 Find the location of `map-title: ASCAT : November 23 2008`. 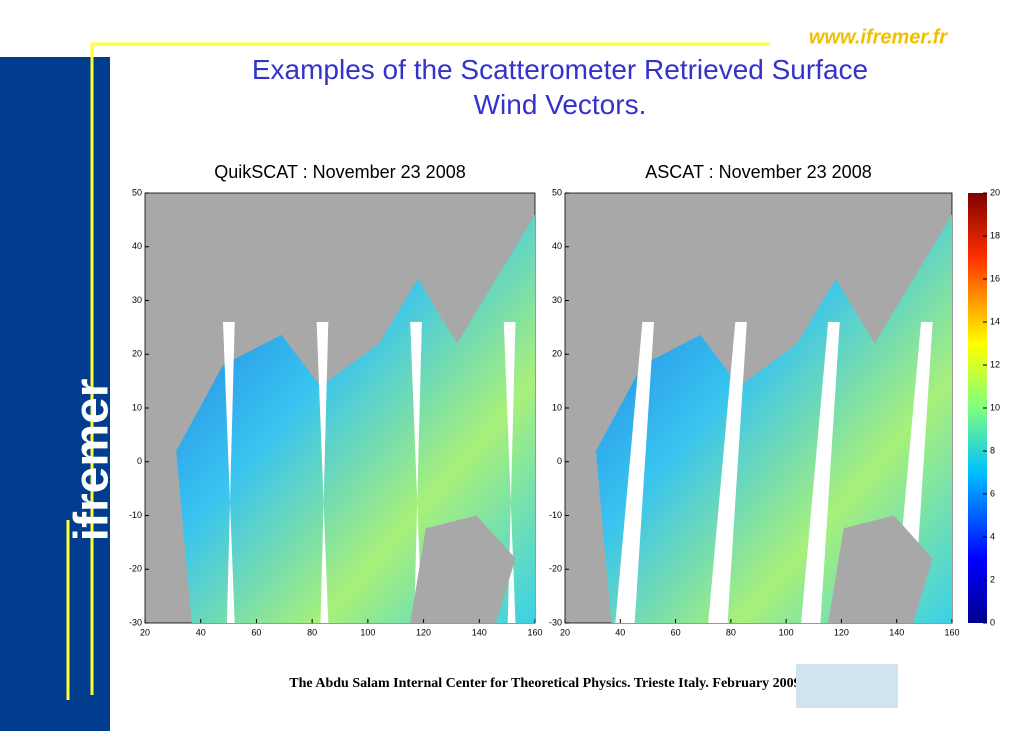

map-title: ASCAT : November 23 2008 is located at coordinates (758, 172).